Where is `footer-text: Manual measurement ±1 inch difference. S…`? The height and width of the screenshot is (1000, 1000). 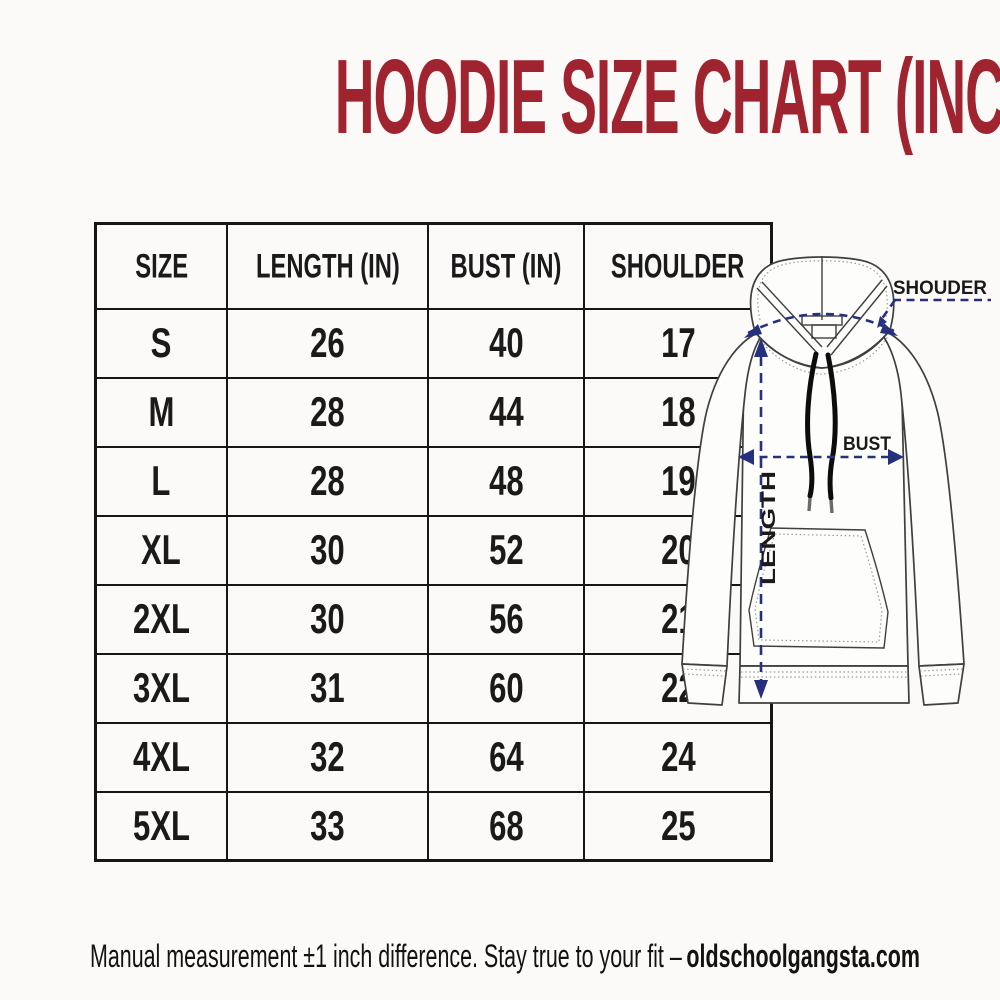
footer-text: Manual measurement ±1 inch difference. S… is located at coordinates (386, 956).